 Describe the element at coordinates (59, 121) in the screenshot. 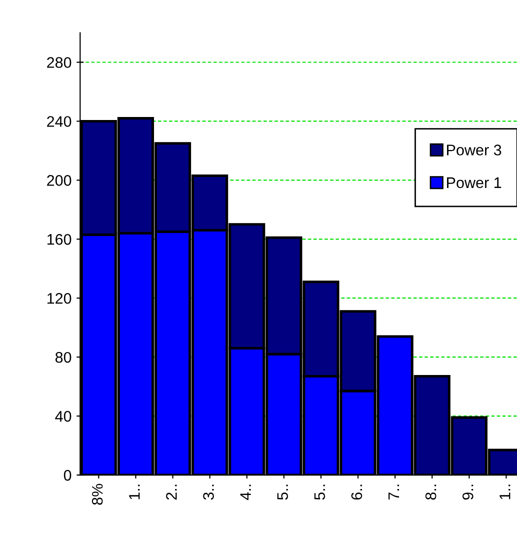

I see `y-tick-label: 240` at that location.